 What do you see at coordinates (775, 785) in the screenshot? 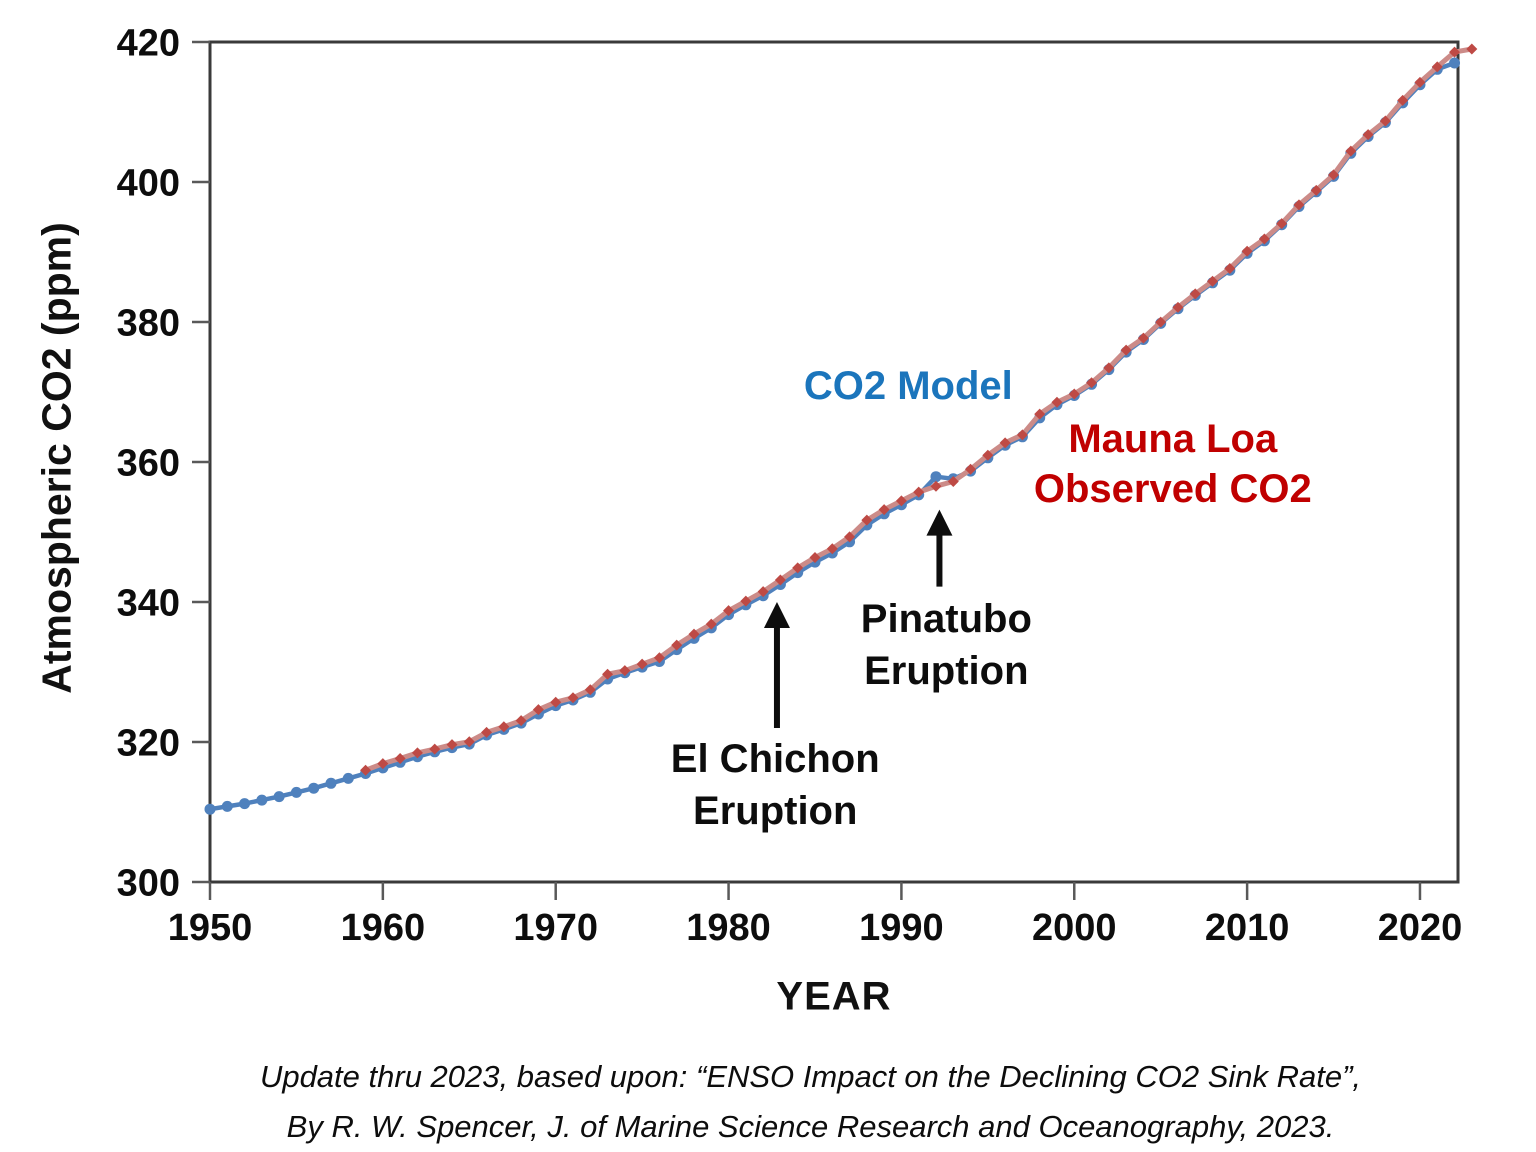
I see `annotation-el-chichon: El Chichon Eruption` at bounding box center [775, 785].